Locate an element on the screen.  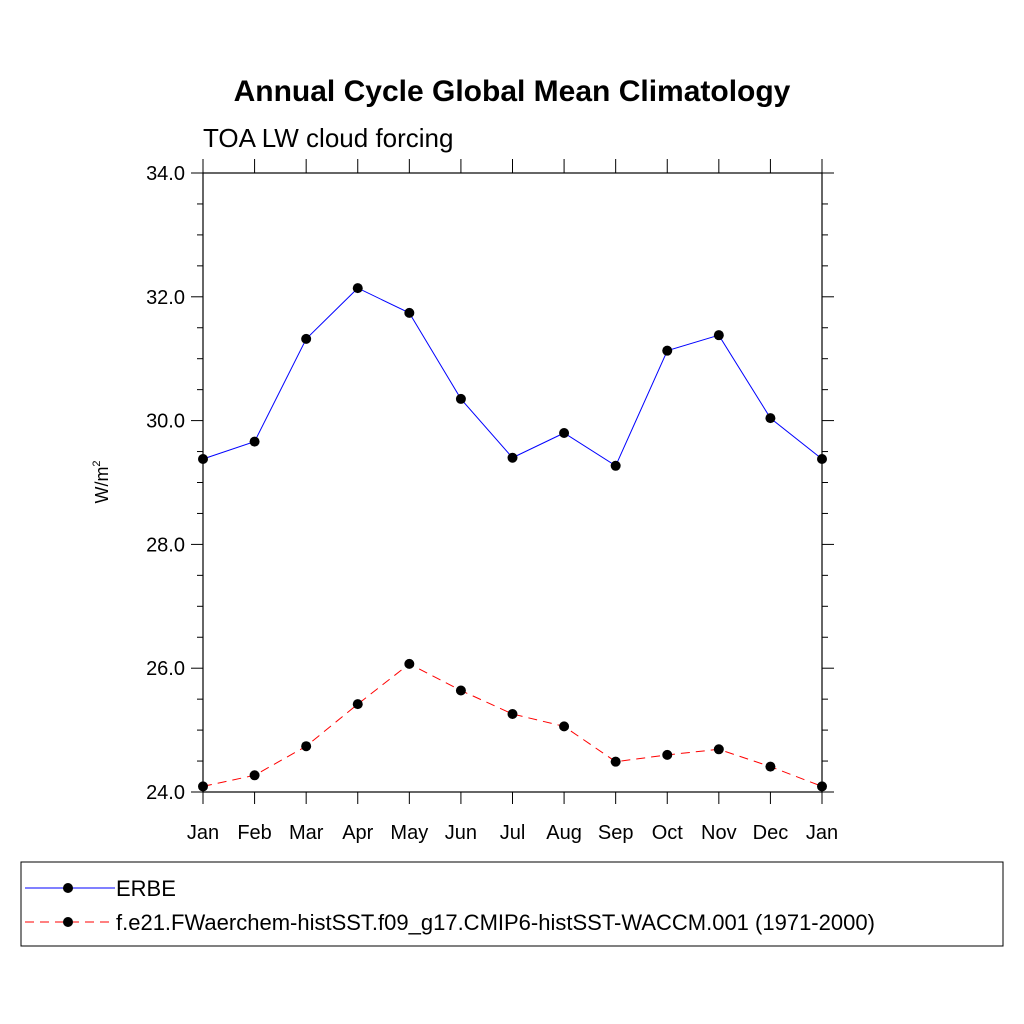
x-tick-label: Jun is located at coordinates (461, 833).